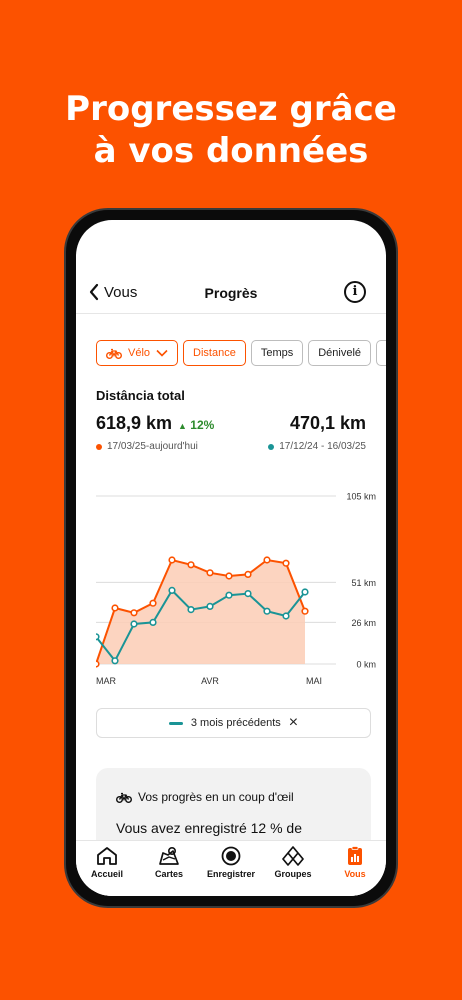 The width and height of the screenshot is (462, 1000). I want to click on page-title: Progrès, so click(231, 293).